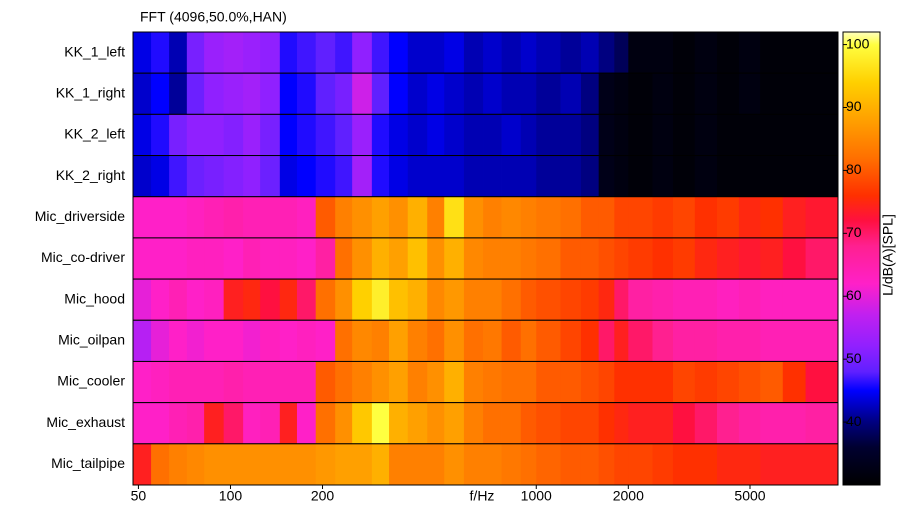 The width and height of the screenshot is (898, 508). Describe the element at coordinates (854, 421) in the screenshot. I see `colorbar-tick-label: 40` at that location.